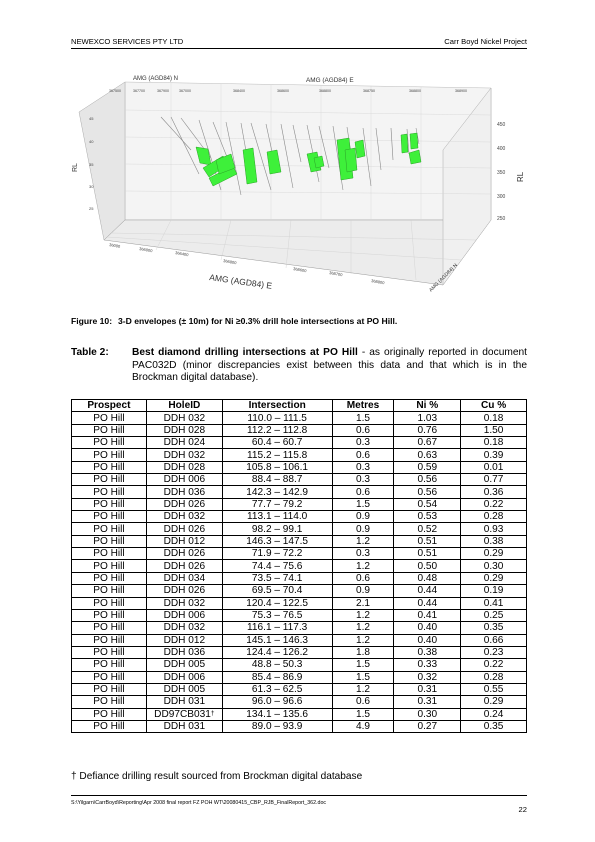 The height and width of the screenshot is (842, 595). I want to click on table-row: PO Hill DDH 006 75.3 – 76.5 1.2 0.41 0.25, so click(299, 615).